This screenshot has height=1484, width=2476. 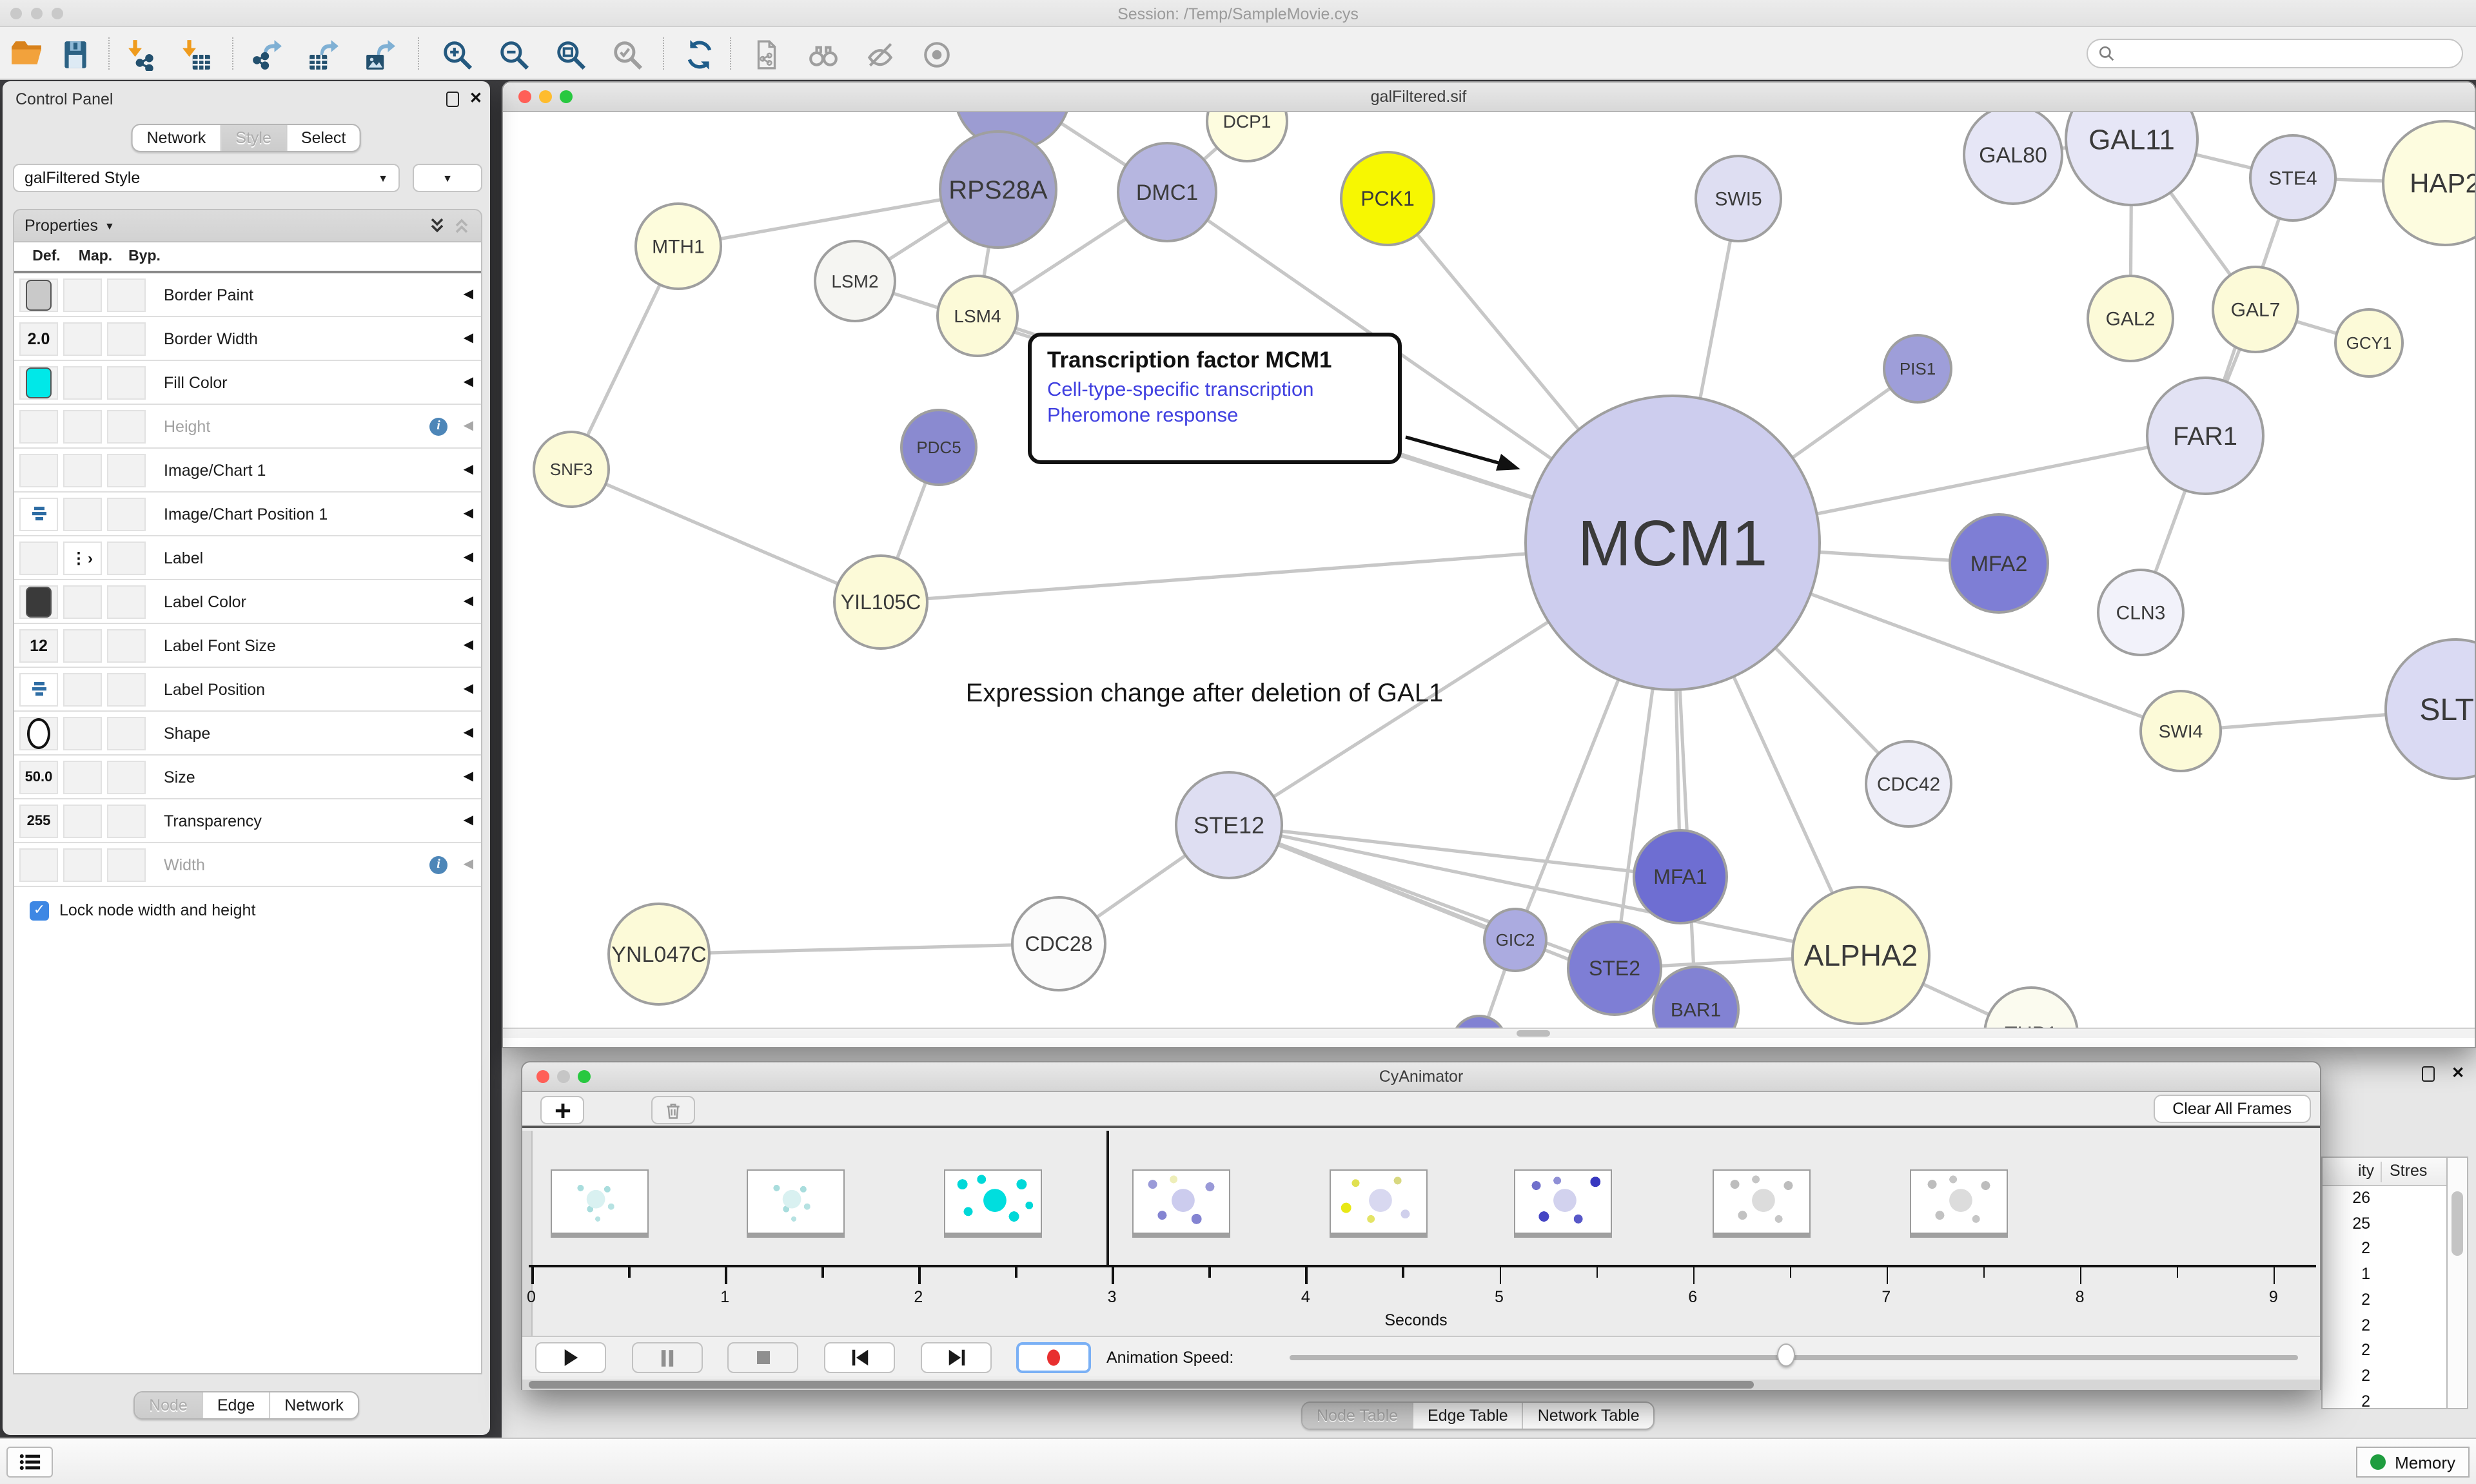 I want to click on search-binoculars-icon, so click(x=822, y=54).